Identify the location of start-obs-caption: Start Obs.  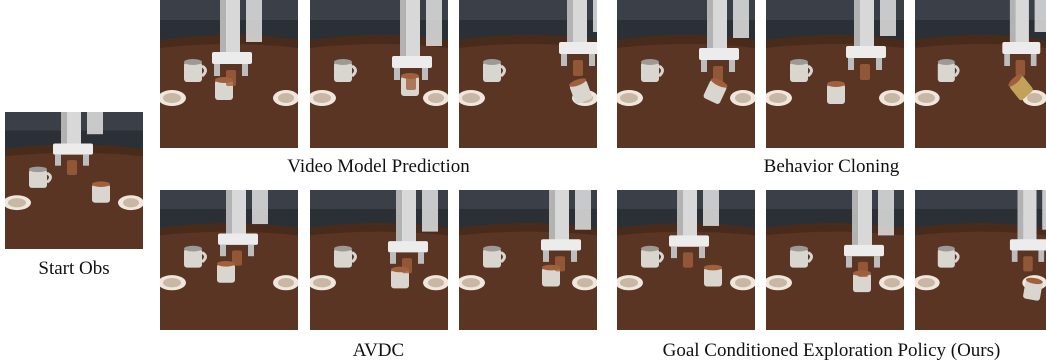
(74, 268).